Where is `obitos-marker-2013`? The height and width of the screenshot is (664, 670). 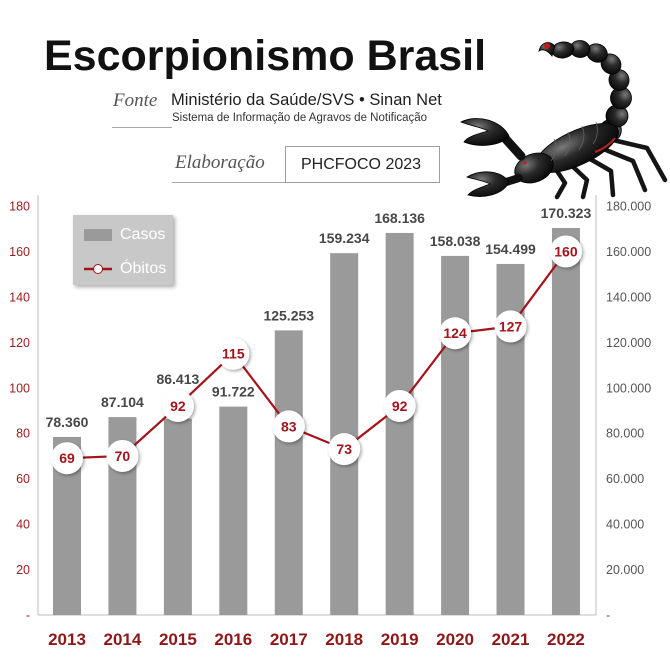
obitos-marker-2013 is located at coordinates (67, 458).